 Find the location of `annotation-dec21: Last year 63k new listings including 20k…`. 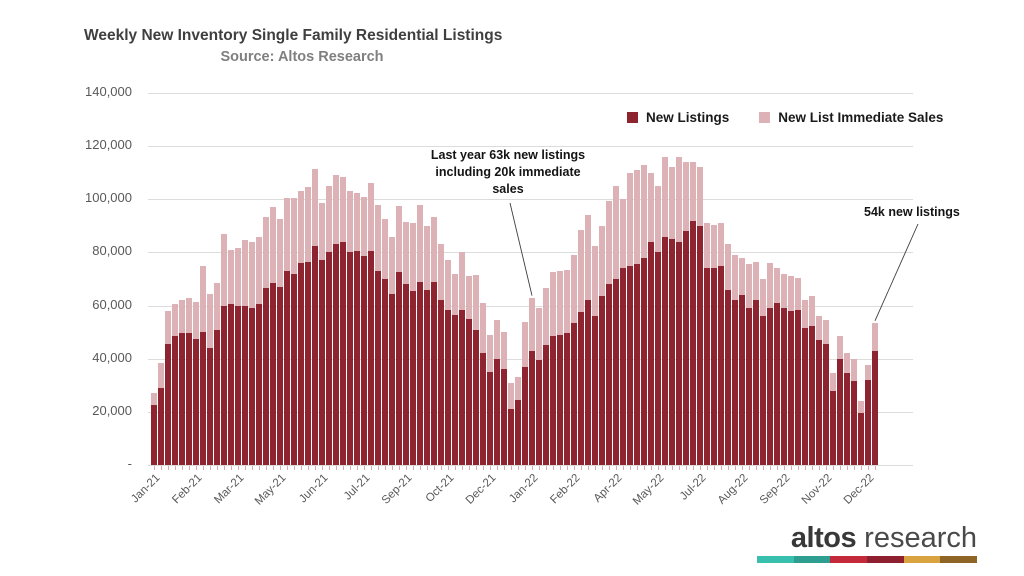

annotation-dec21: Last year 63k new listings including 20k… is located at coordinates (508, 172).